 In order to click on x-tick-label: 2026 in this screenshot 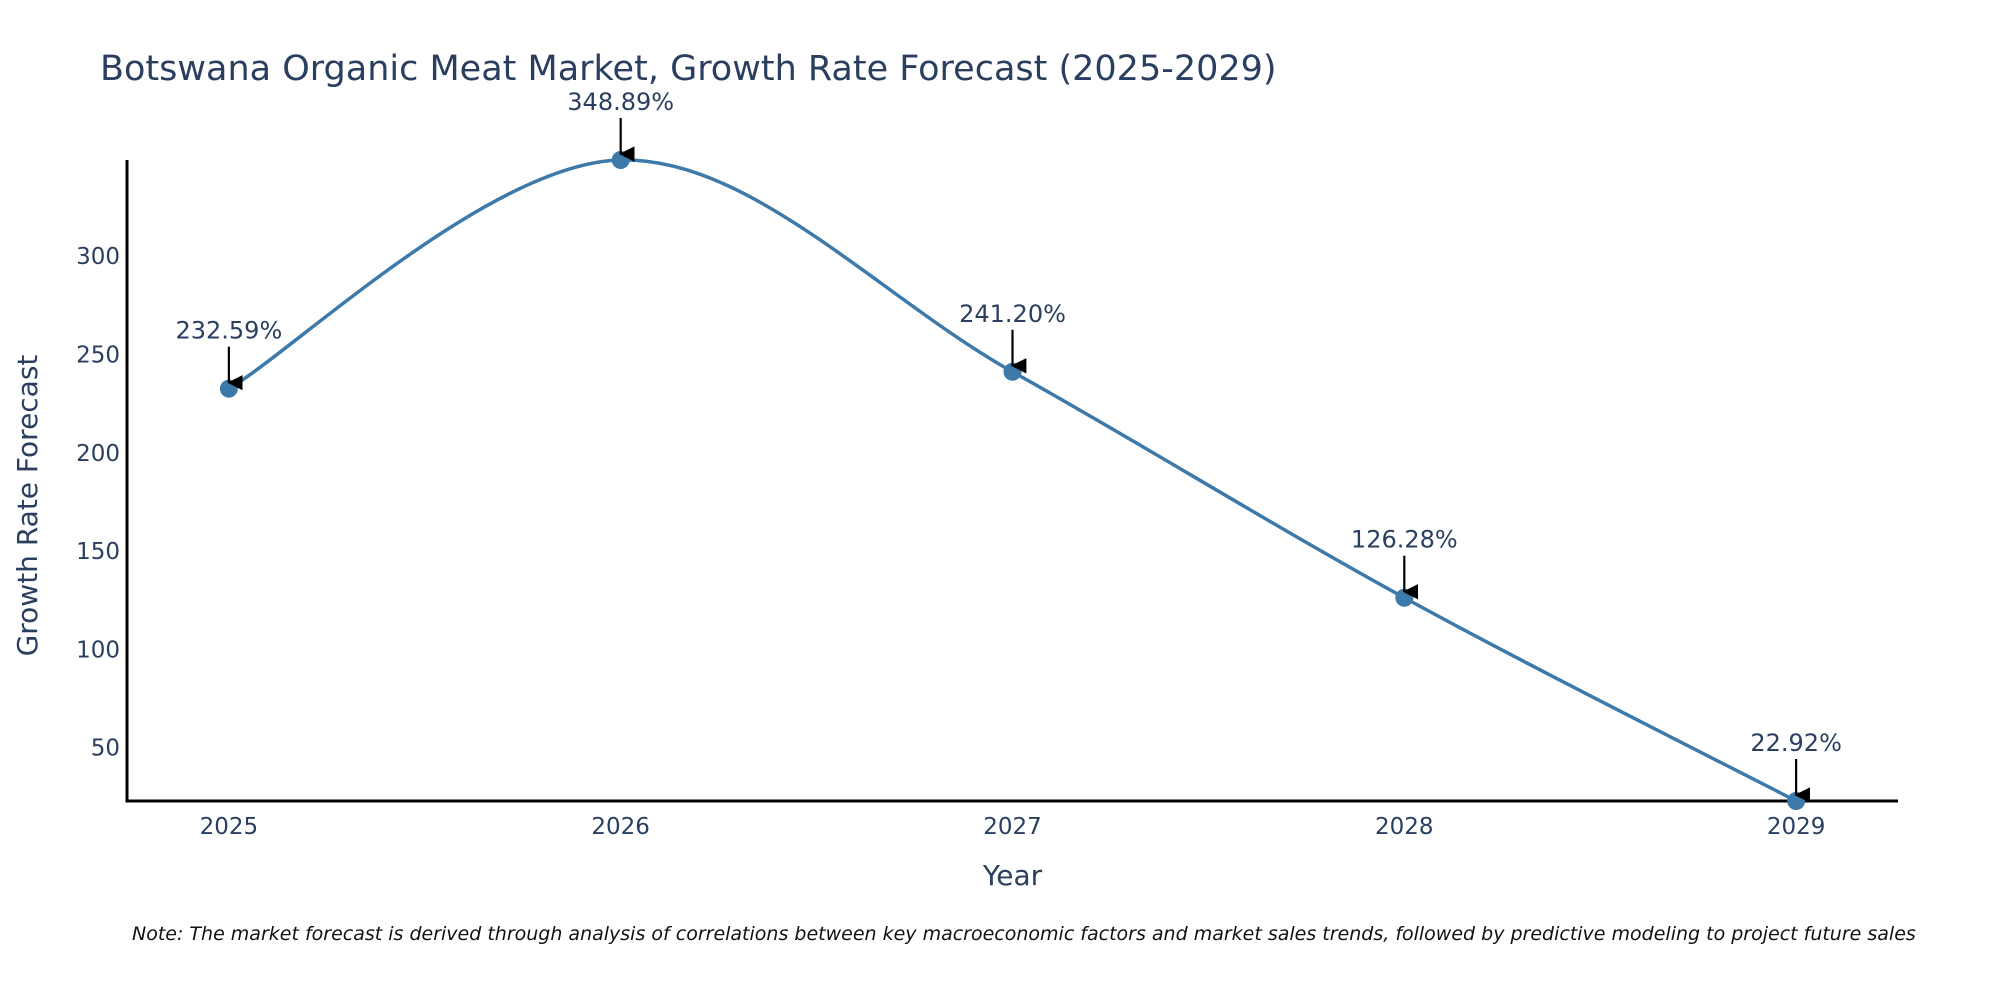, I will do `click(620, 827)`.